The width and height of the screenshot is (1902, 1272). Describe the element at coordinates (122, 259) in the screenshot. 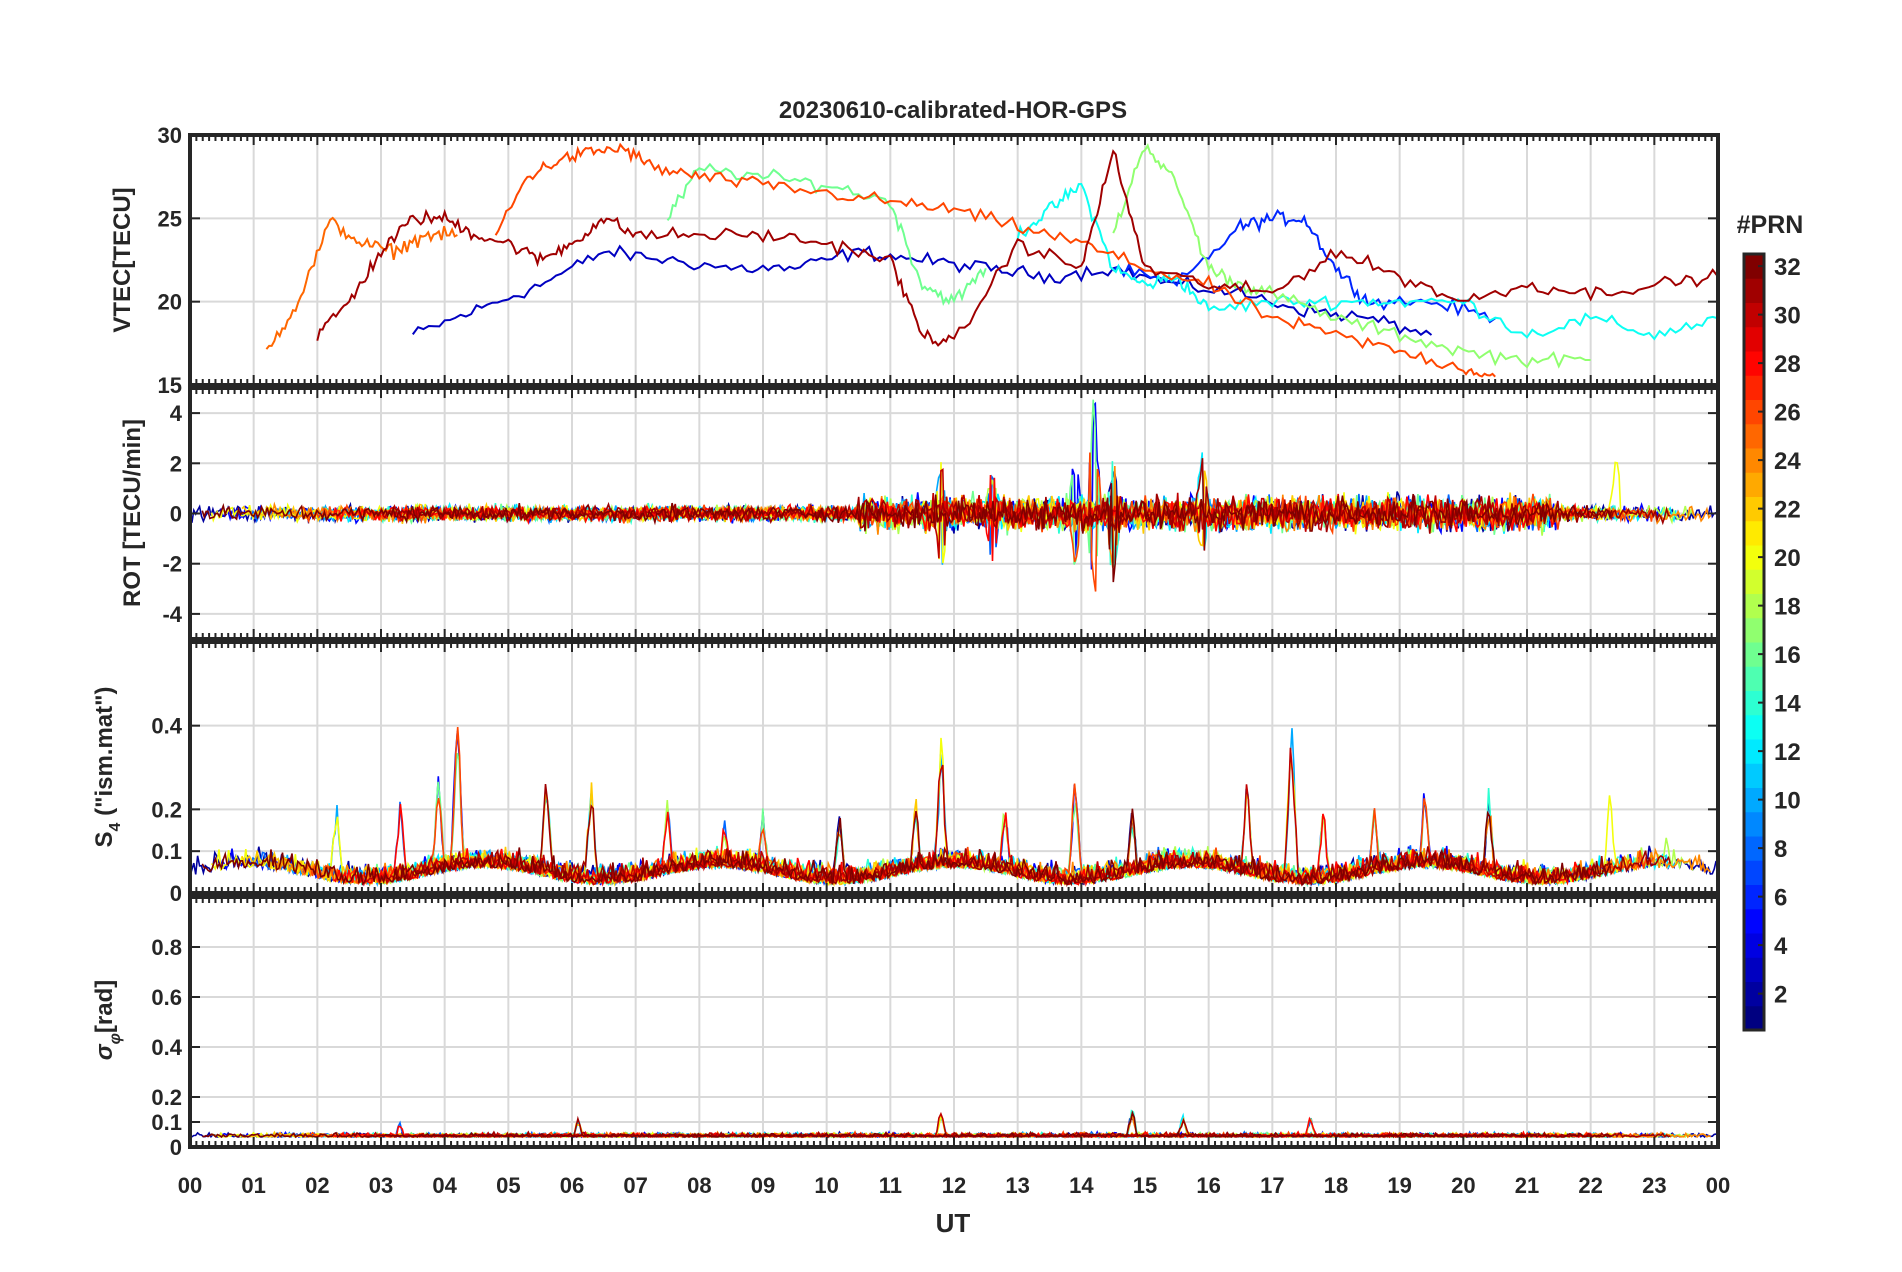

I see `vtec-ylabel: VTEC[TECU]` at that location.